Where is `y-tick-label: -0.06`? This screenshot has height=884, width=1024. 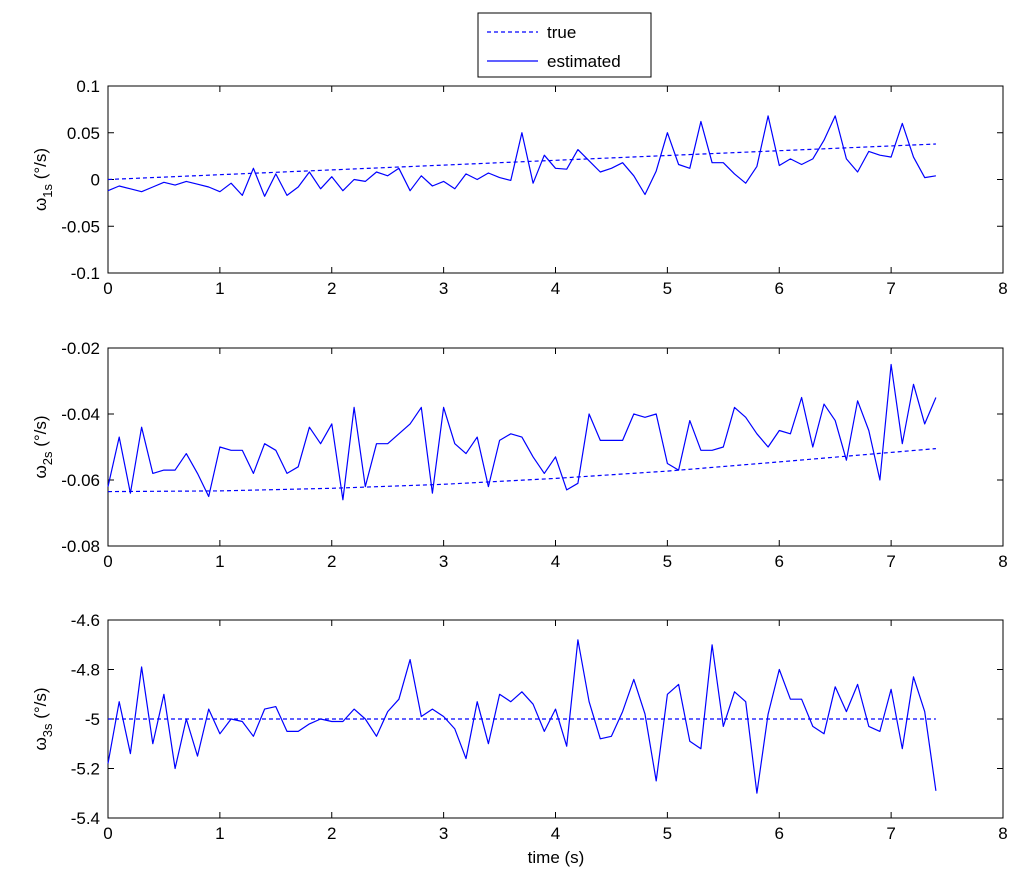 y-tick-label: -0.06 is located at coordinates (80, 480).